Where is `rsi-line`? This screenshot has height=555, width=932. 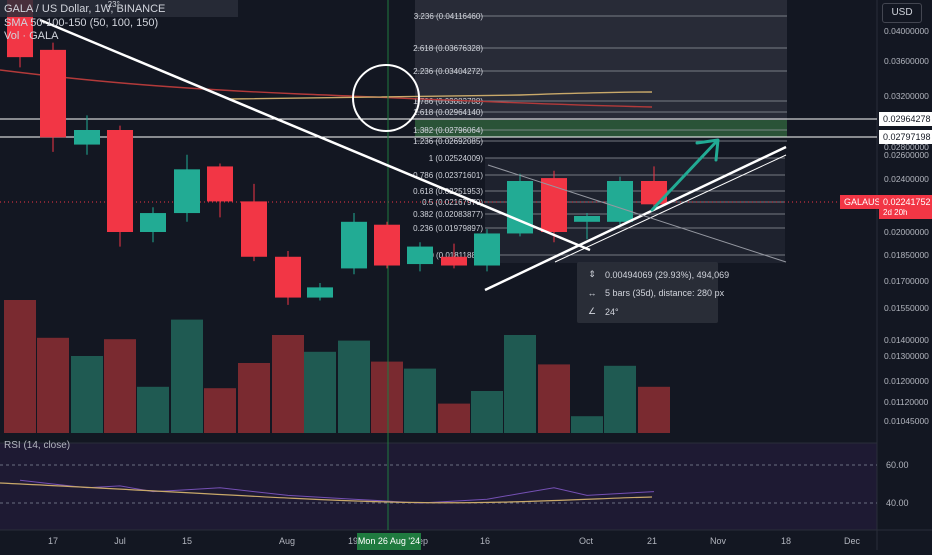
rsi-line is located at coordinates (337, 491).